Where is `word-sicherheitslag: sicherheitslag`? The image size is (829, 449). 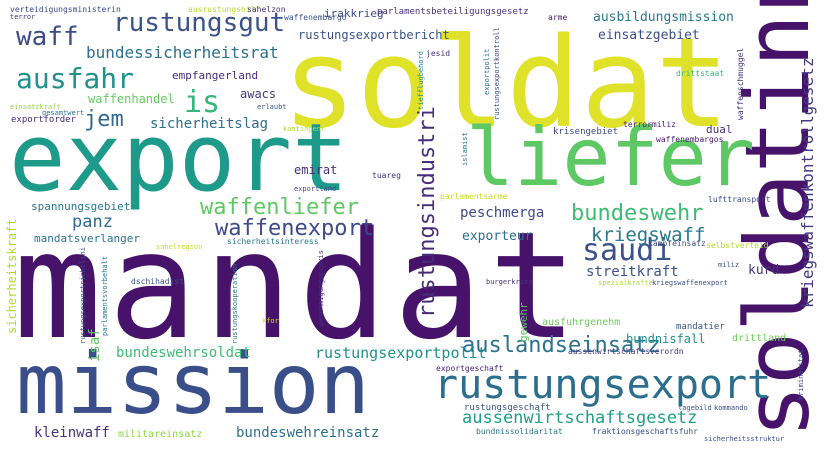
word-sicherheitslag: sicherheitslag is located at coordinates (209, 124).